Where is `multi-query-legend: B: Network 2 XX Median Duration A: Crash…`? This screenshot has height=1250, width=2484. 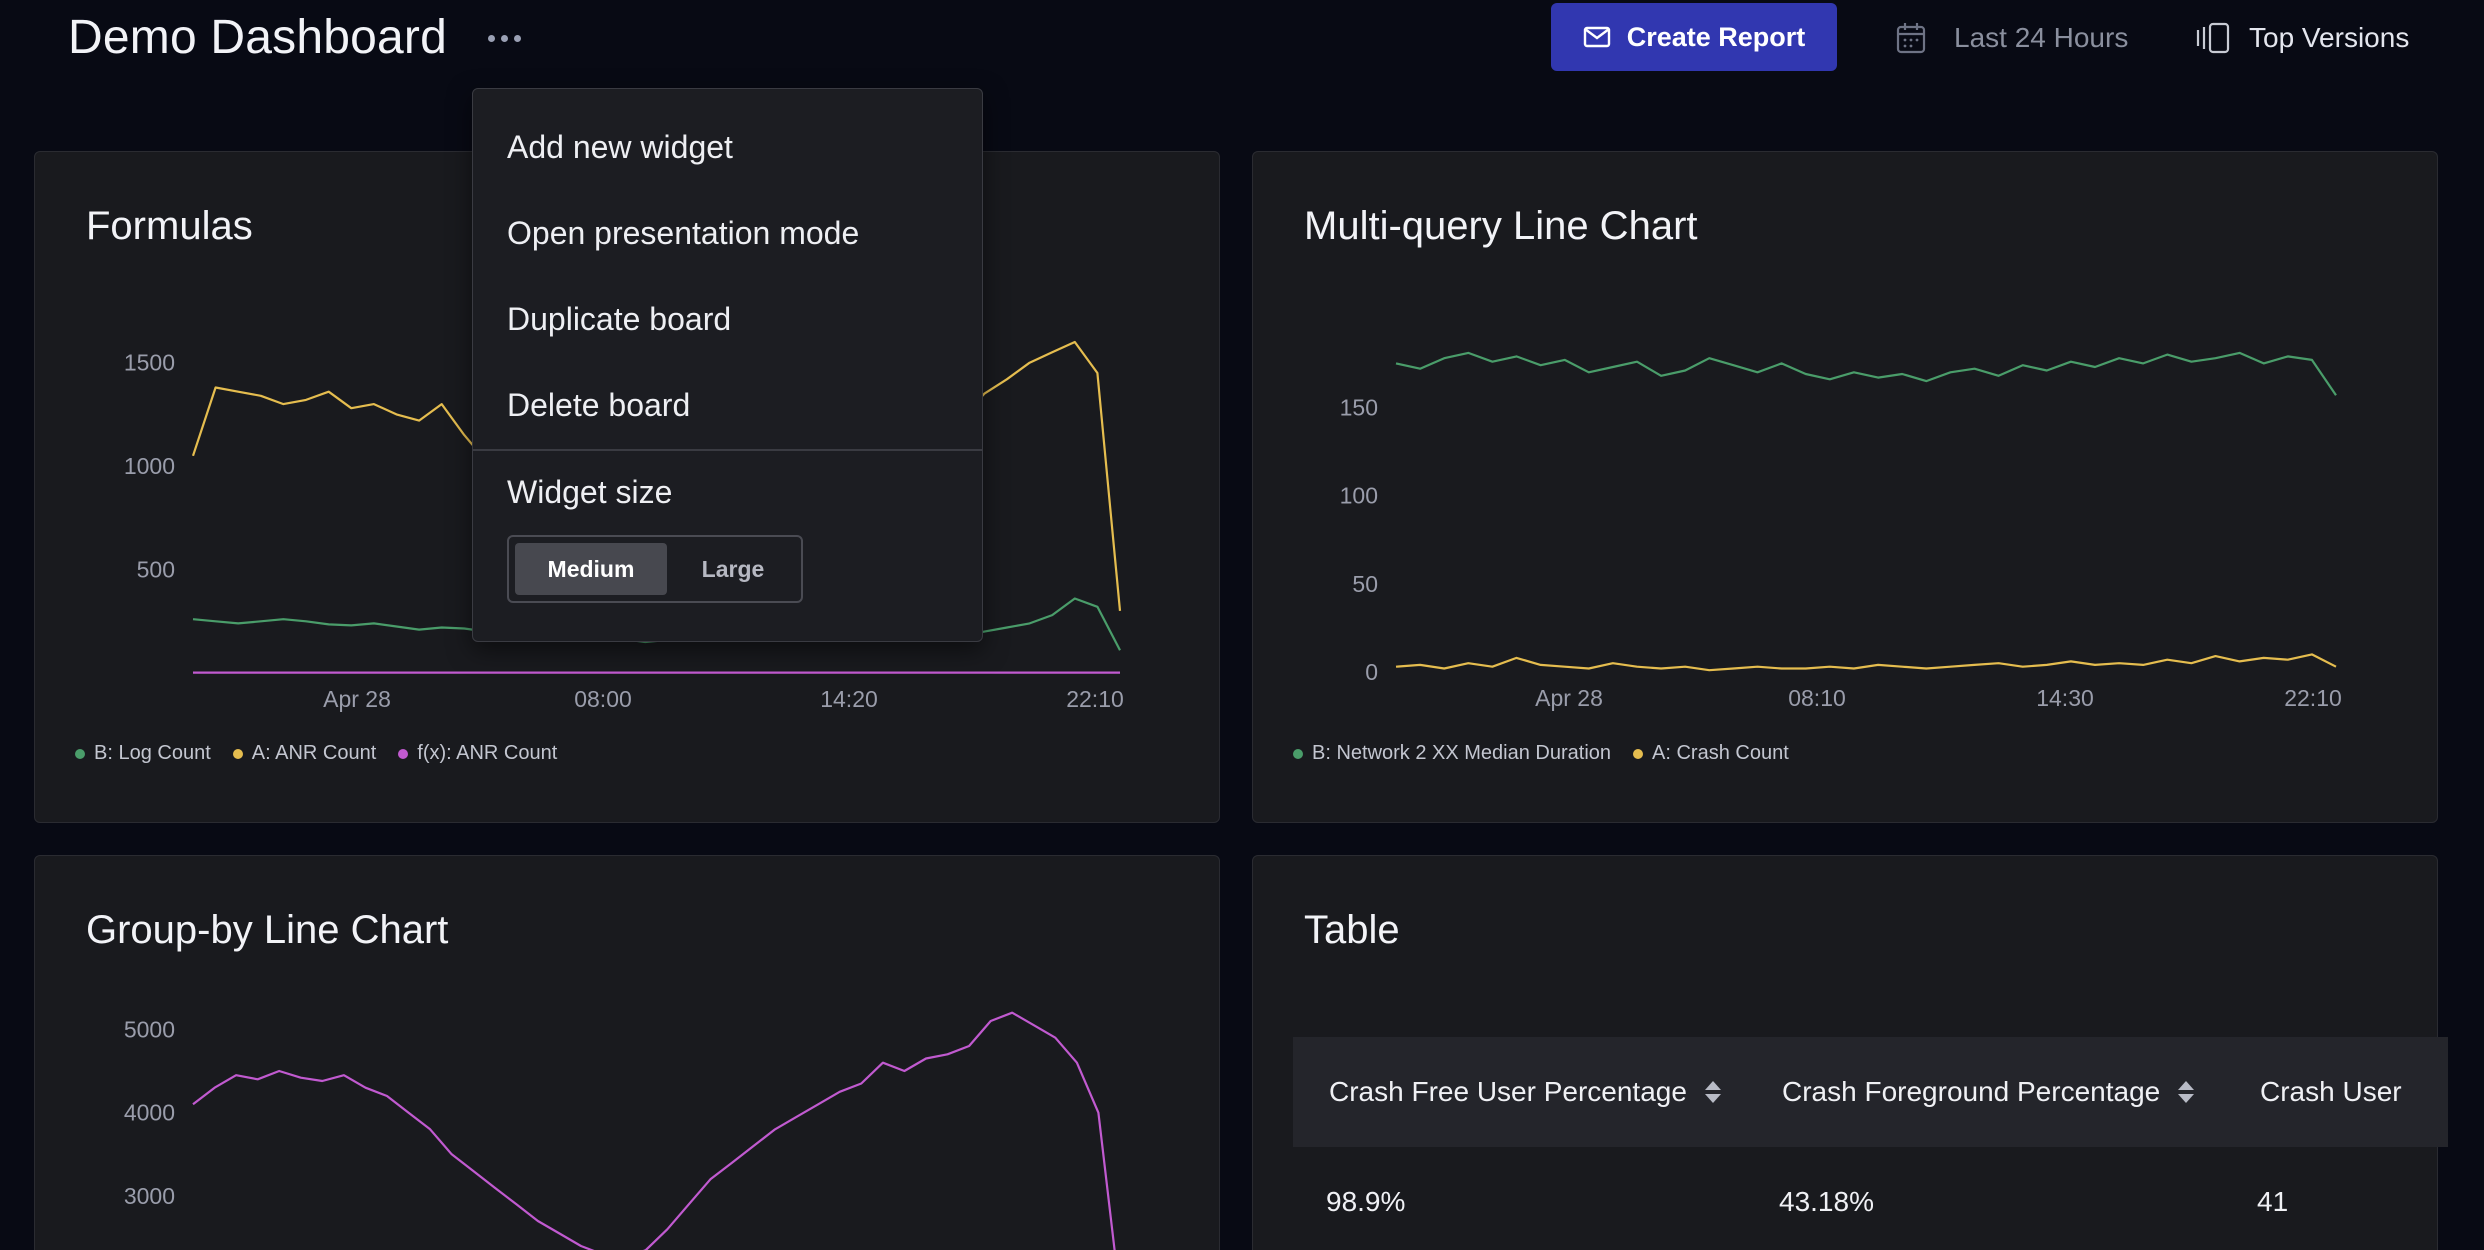
multi-query-legend: B: Network 2 XX Median Duration A: Crash… is located at coordinates (1541, 753).